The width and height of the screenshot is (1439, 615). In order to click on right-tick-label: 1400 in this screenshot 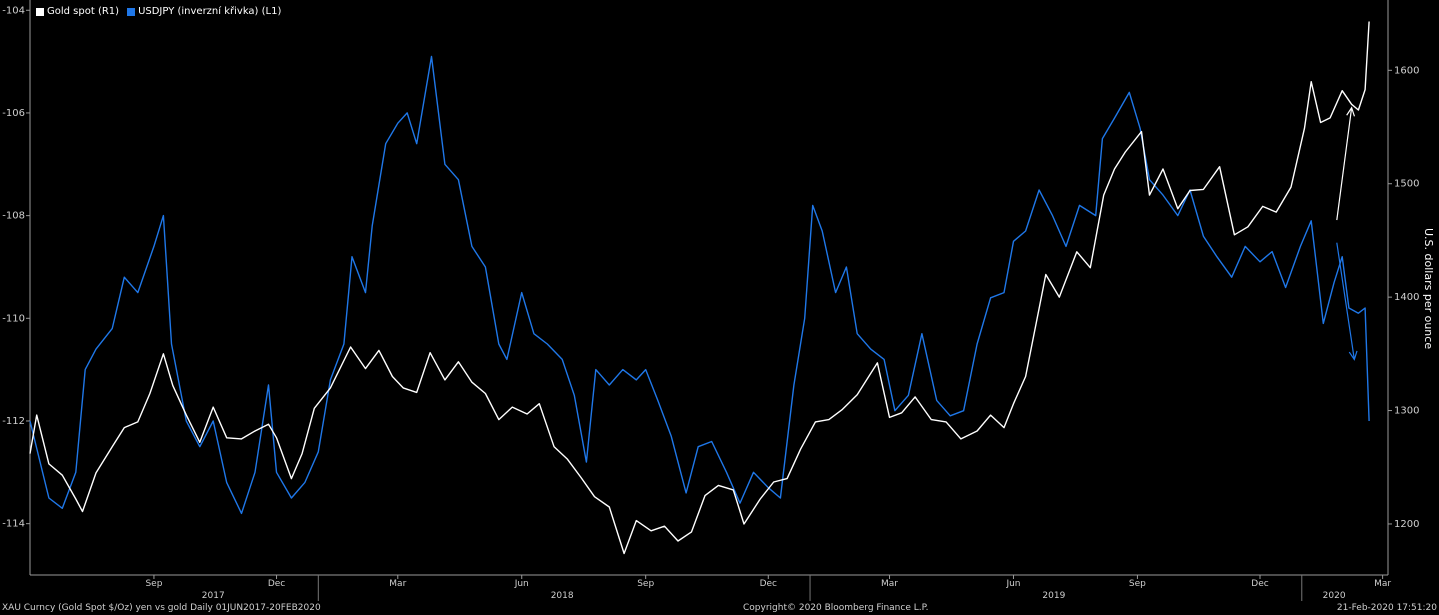, I will do `click(1406, 297)`.